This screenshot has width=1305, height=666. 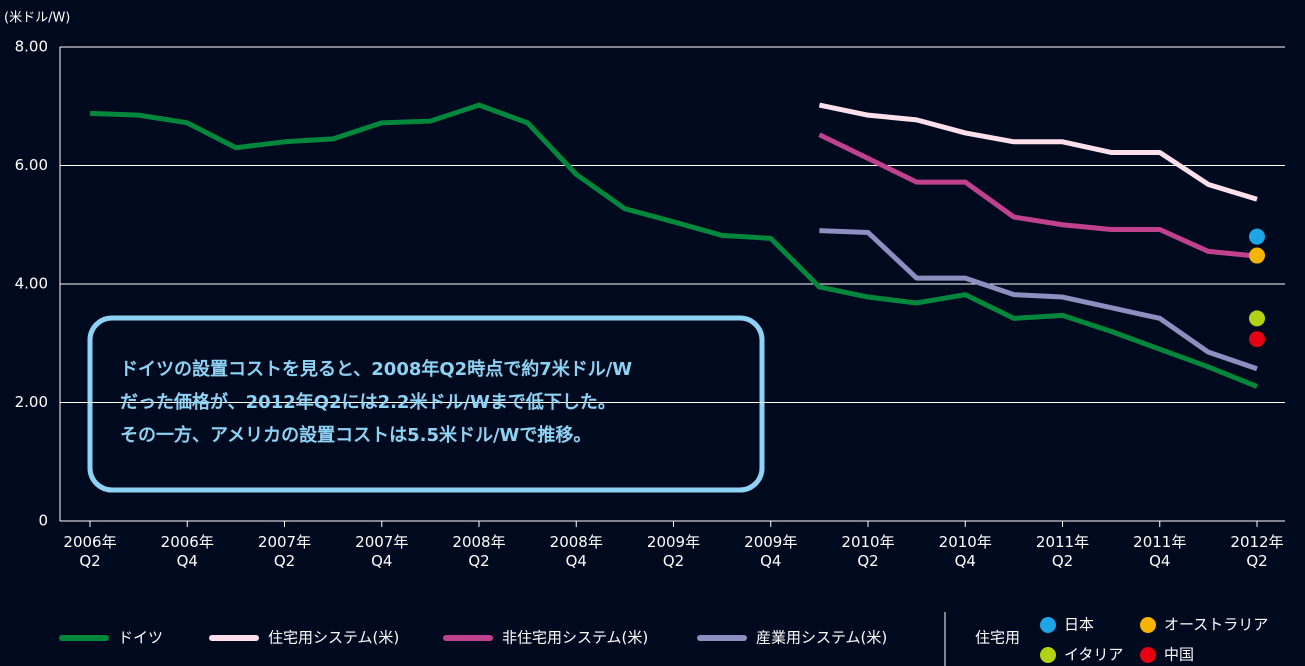 I want to click on annotation-line: その一方、アメリカの設置コストは5.5米ドル/Wで推移。, so click(x=355, y=435).